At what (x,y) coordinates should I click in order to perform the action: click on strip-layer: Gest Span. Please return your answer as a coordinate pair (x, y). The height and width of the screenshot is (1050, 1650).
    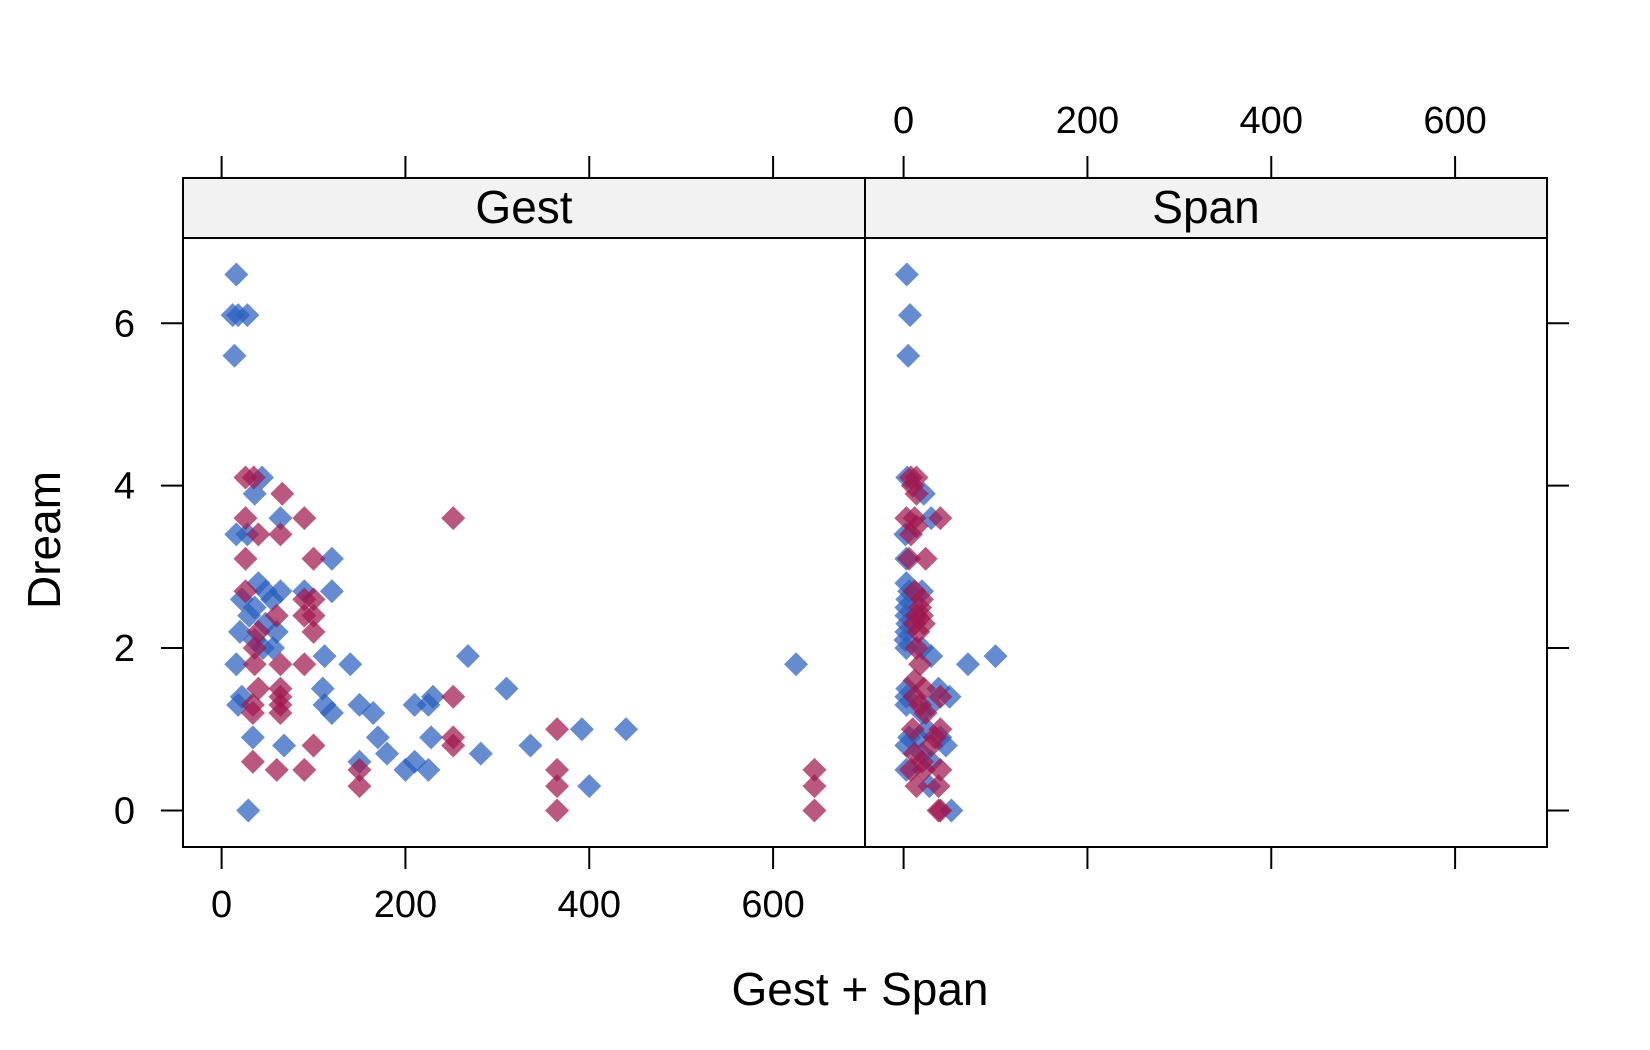
    Looking at the image, I should click on (865, 208).